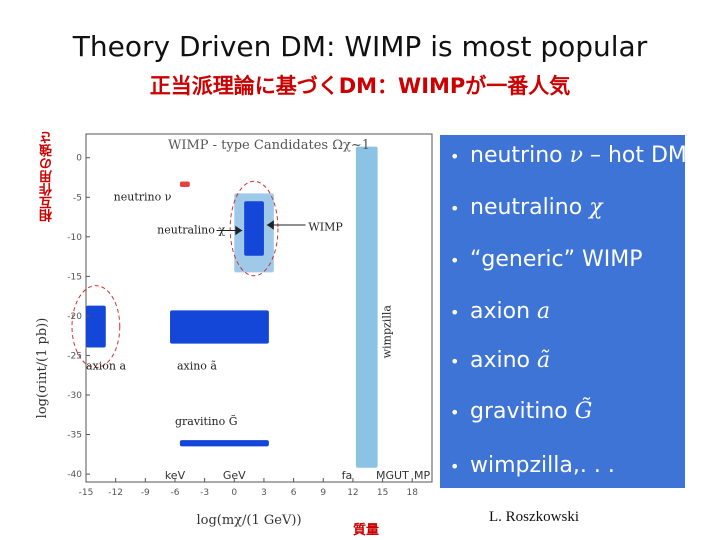 This screenshot has width=720, height=540. Describe the element at coordinates (184, 184) in the screenshot. I see `region-neutrino` at that location.